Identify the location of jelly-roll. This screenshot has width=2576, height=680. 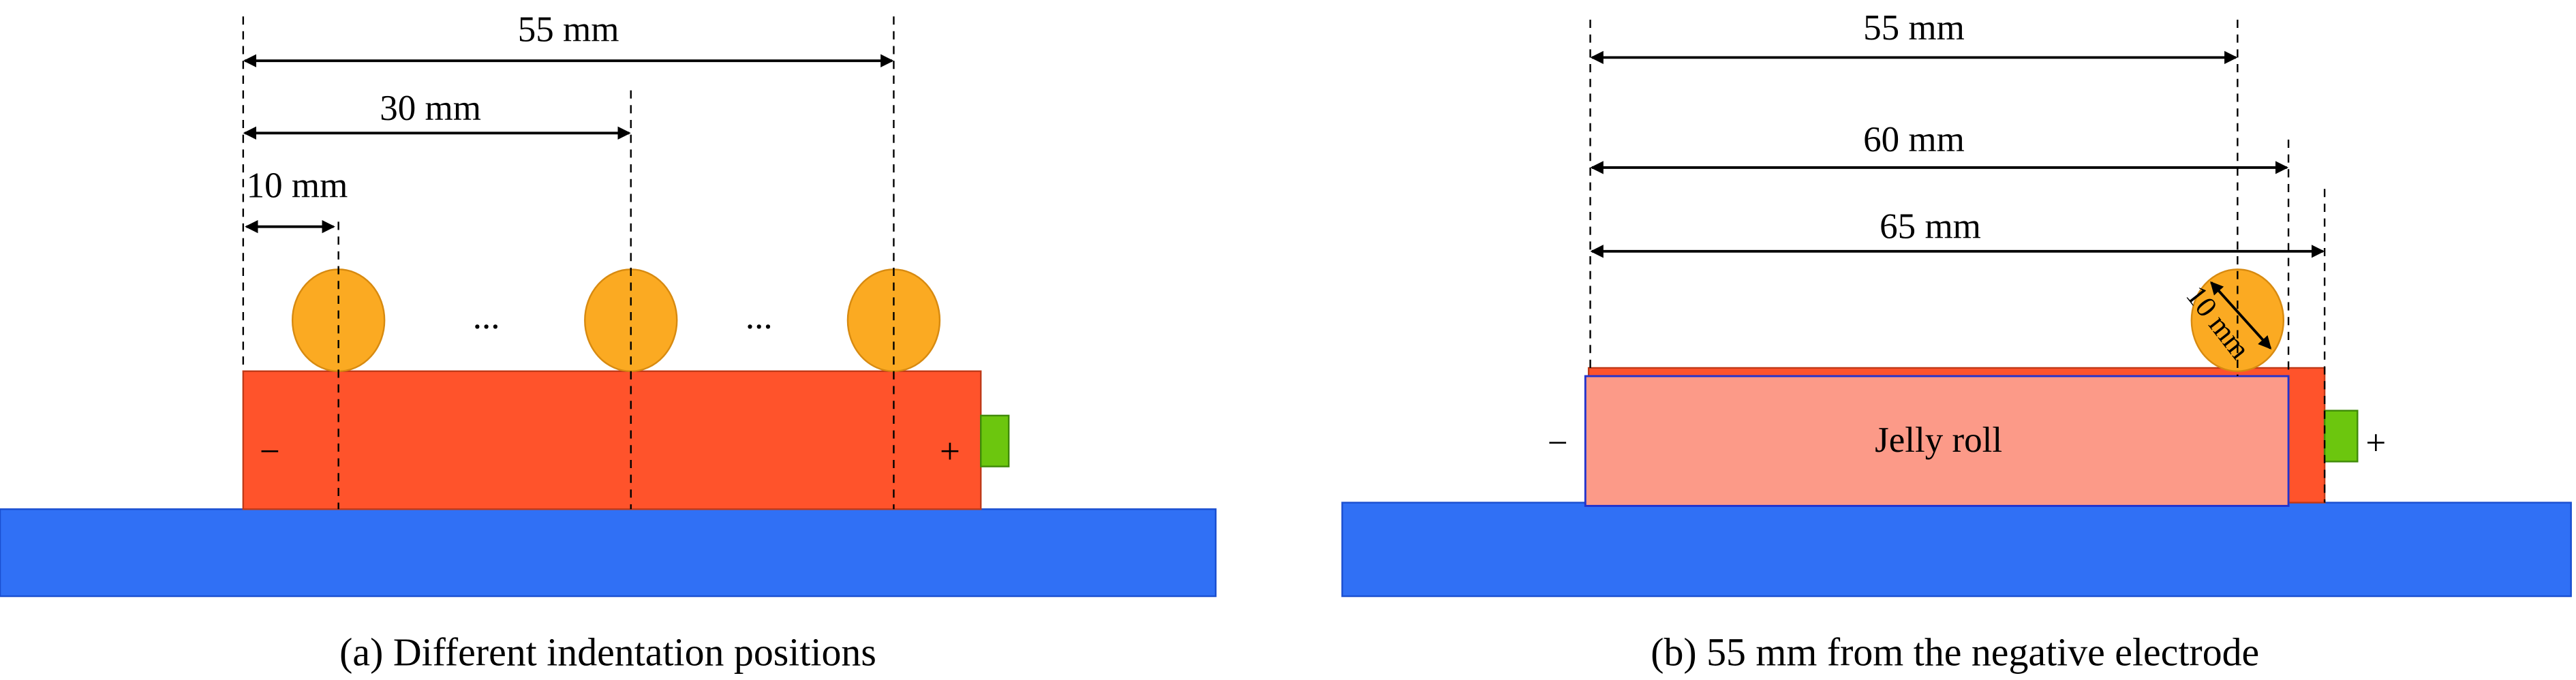
(1937, 441).